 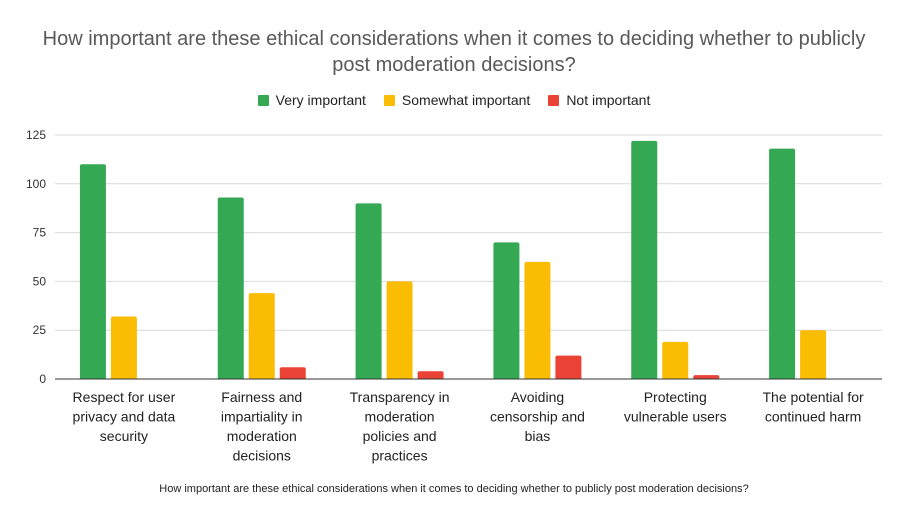 I want to click on x-tick-label-line: Respect for user, so click(x=124, y=397).